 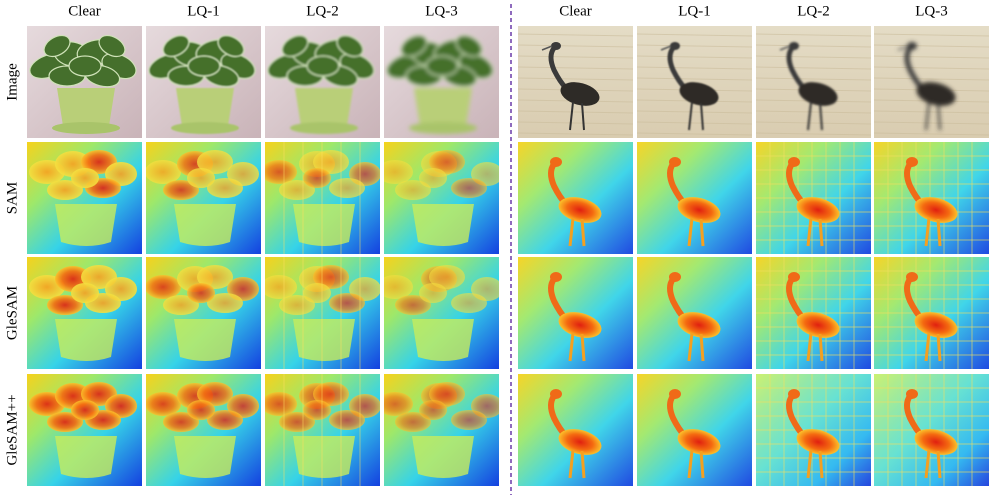 What do you see at coordinates (86, 109) in the screenshot?
I see `pot` at bounding box center [86, 109].